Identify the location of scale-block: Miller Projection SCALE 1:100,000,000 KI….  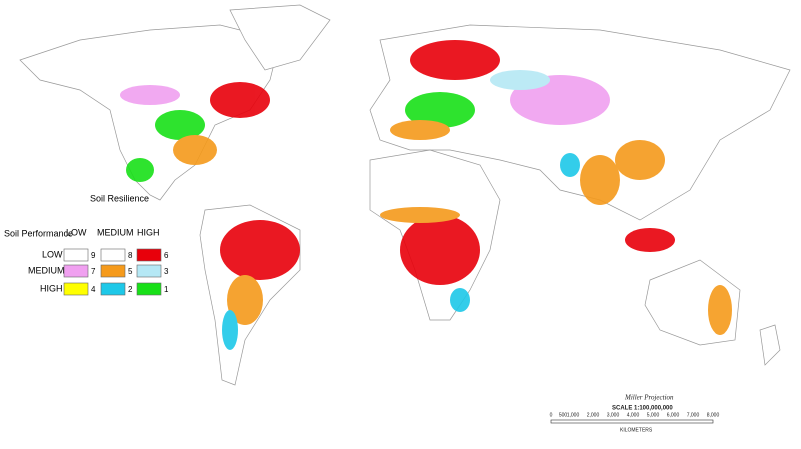
(635, 414).